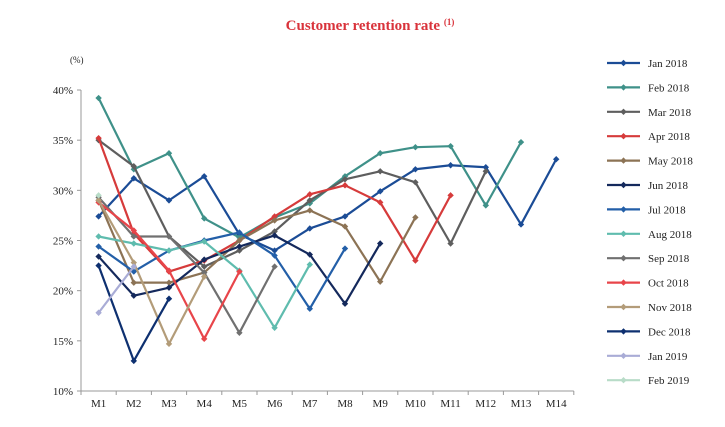 The height and width of the screenshot is (427, 725). I want to click on legend-label: May 2018, so click(670, 162).